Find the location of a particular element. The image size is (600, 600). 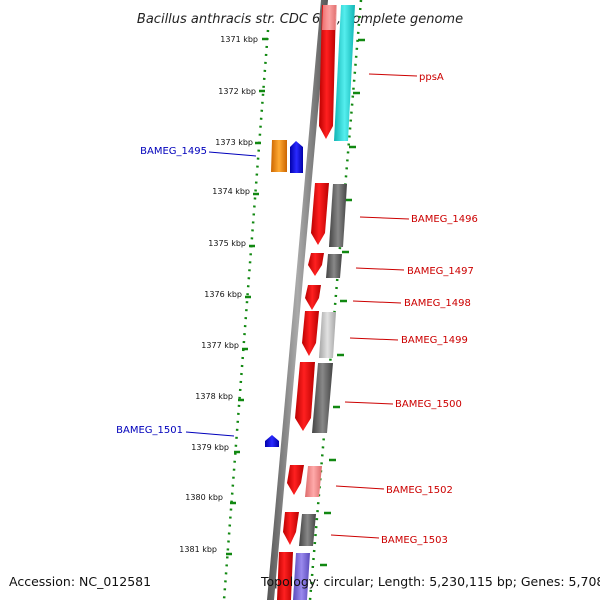

cds-block-ppsA is located at coordinates (344, 73).